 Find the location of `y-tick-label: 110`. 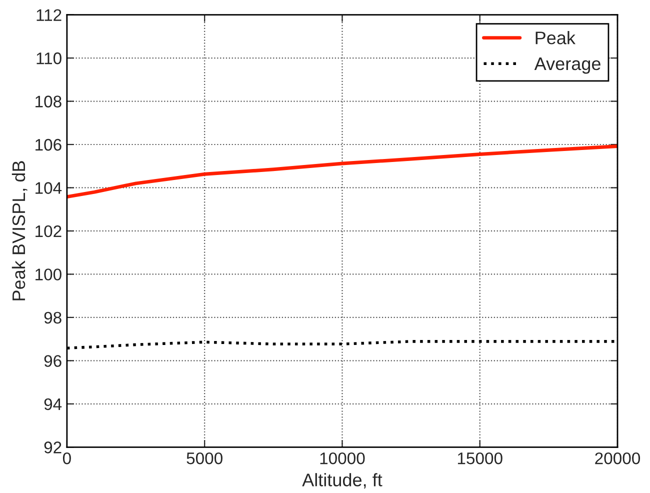

y-tick-label: 110 is located at coordinates (49, 58).